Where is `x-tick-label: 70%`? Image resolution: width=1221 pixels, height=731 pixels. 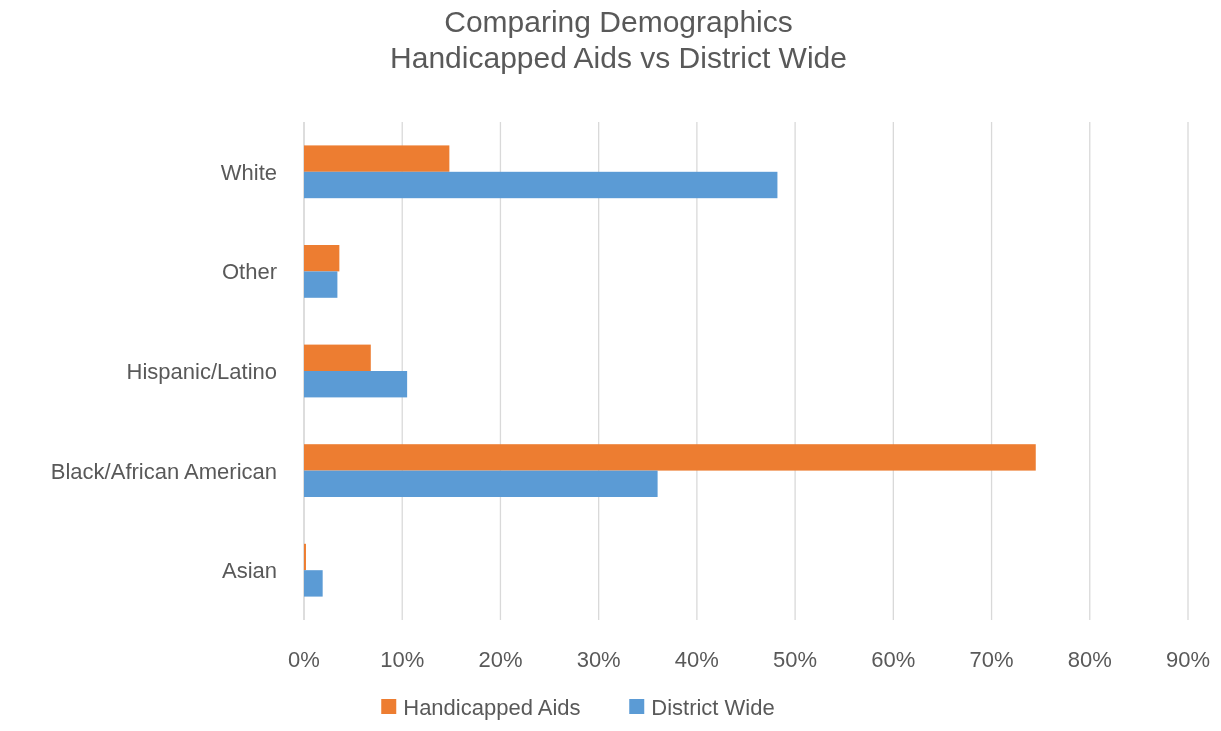
x-tick-label: 70% is located at coordinates (991, 659).